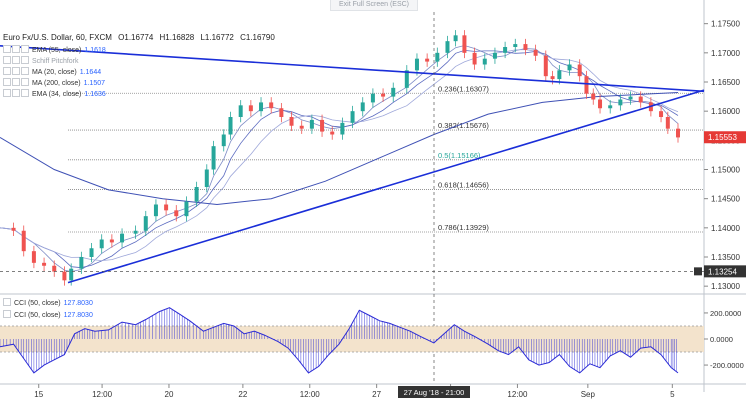 The height and width of the screenshot is (411, 746). What do you see at coordinates (725, 170) in the screenshot?
I see `price-tick-label: 1.15000` at bounding box center [725, 170].